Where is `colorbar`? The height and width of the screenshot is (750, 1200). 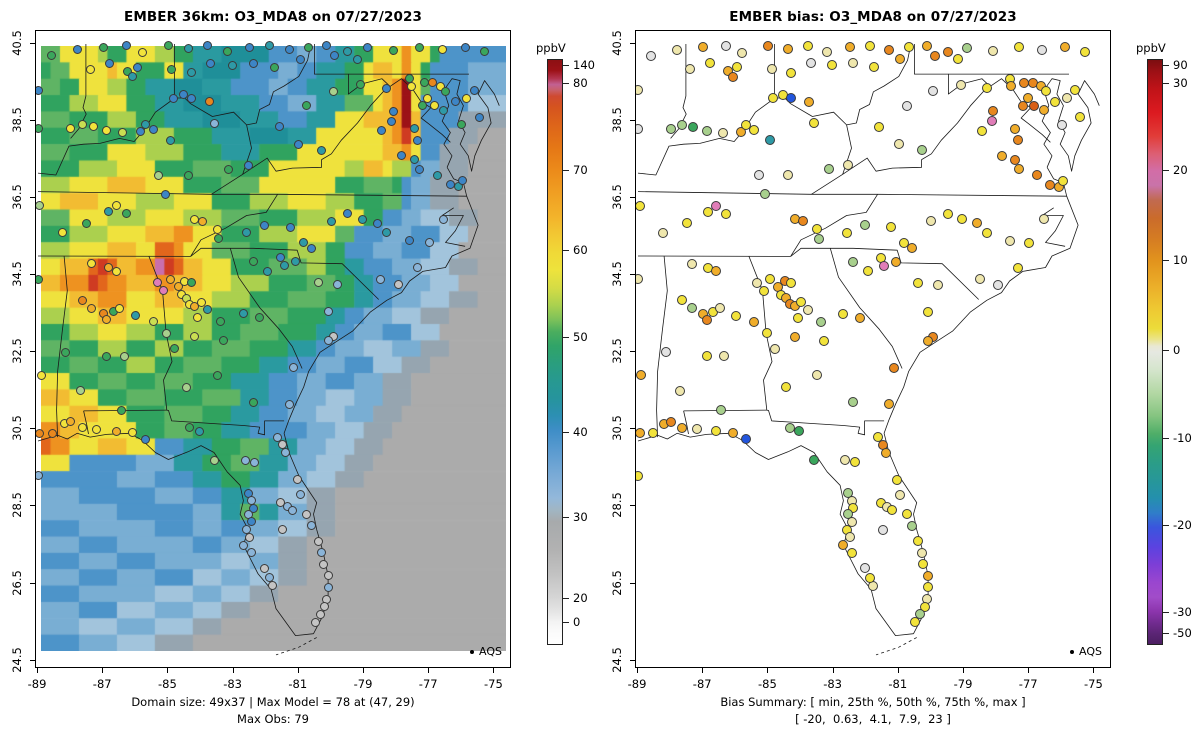 colorbar is located at coordinates (555, 352).